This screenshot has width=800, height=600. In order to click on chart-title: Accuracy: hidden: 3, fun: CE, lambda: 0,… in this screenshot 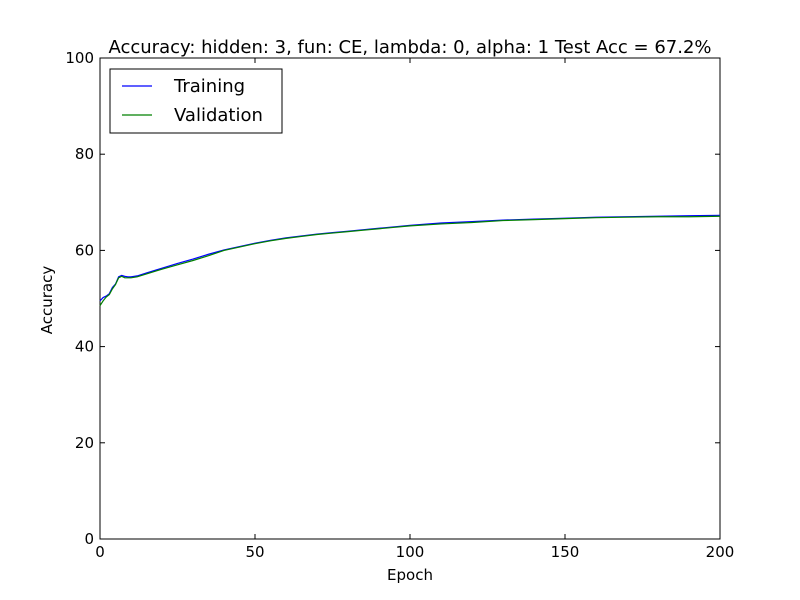, I will do `click(409, 47)`.